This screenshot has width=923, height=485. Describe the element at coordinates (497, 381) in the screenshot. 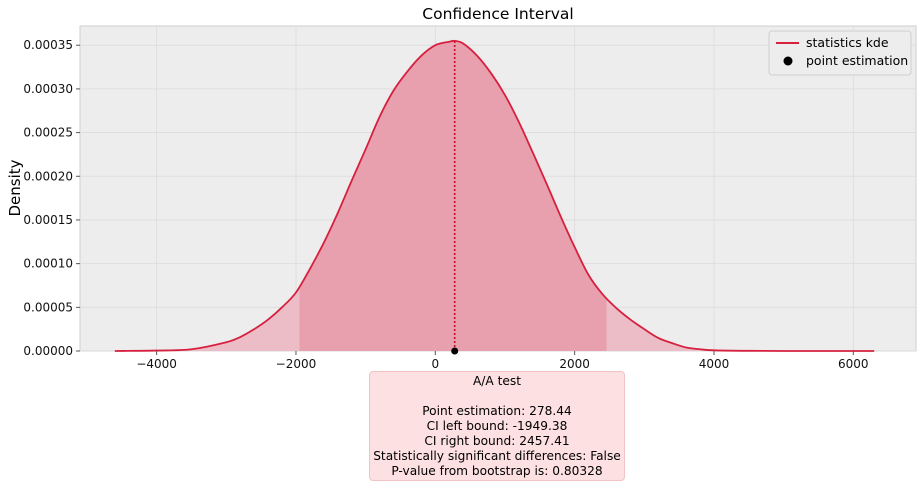

I see `test-summary-heading: A/A test` at that location.